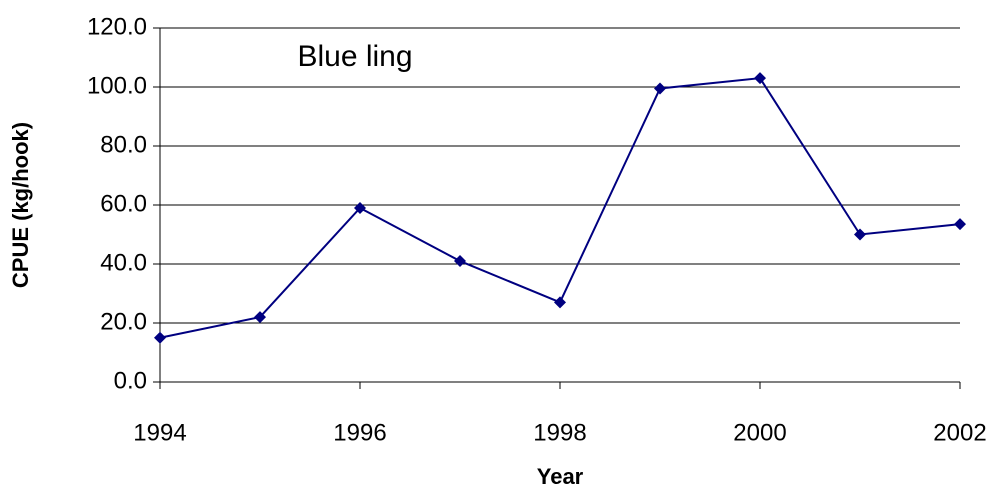 The width and height of the screenshot is (997, 493). Describe the element at coordinates (759, 432) in the screenshot. I see `x-tick-label: 2000` at that location.